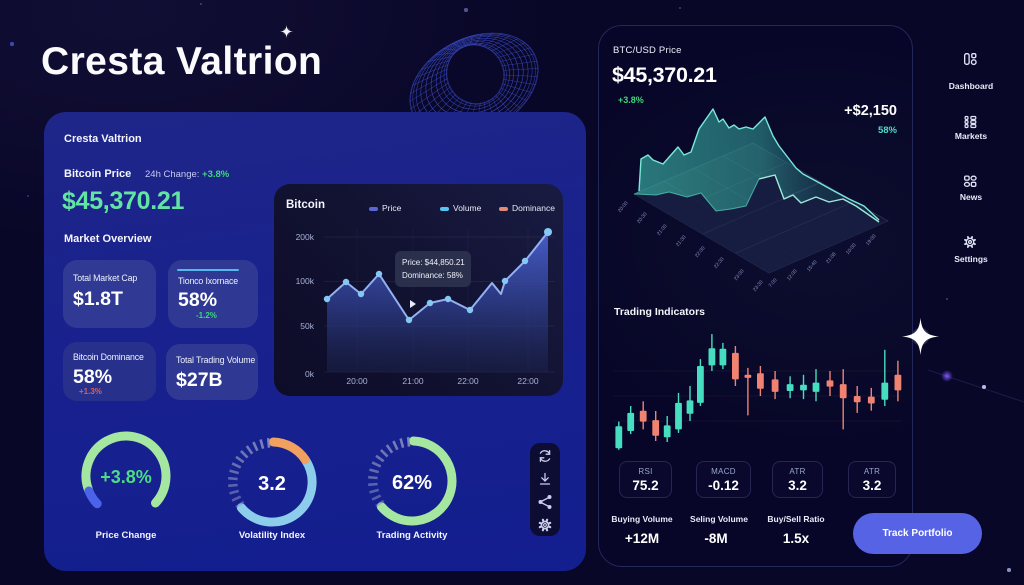 The image size is (1024, 585). Describe the element at coordinates (126, 477) in the screenshot. I see `svg-text: +3.8%` at that location.